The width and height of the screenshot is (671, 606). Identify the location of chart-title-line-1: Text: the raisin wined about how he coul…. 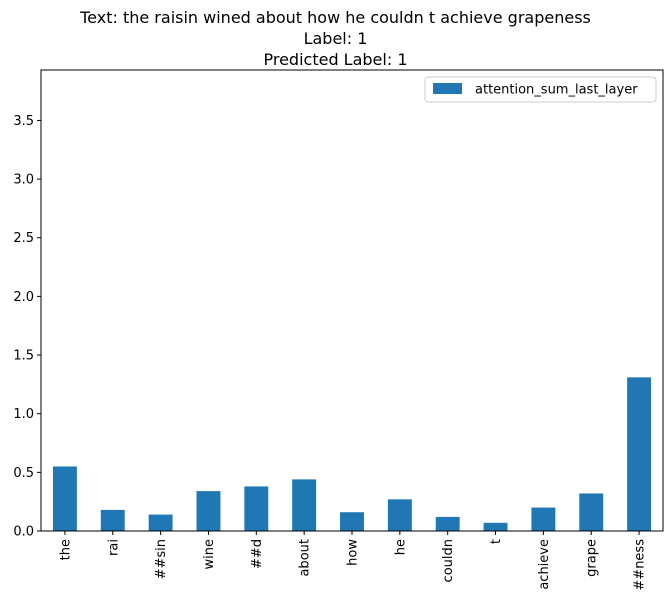
(335, 17).